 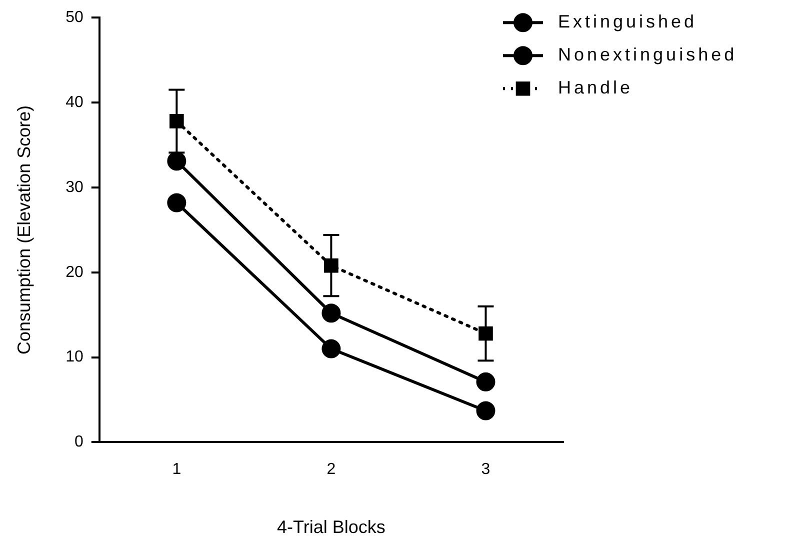 What do you see at coordinates (79, 442) in the screenshot?
I see `y-tick-label: 0` at bounding box center [79, 442].